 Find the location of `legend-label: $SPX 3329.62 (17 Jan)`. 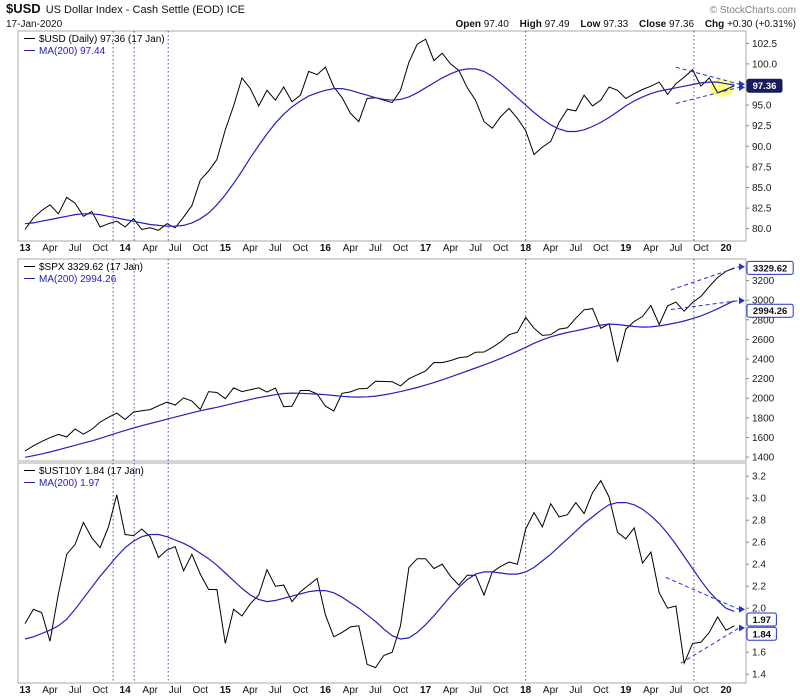

legend-label: $SPX 3329.62 (17 Jan) is located at coordinates (91, 267).